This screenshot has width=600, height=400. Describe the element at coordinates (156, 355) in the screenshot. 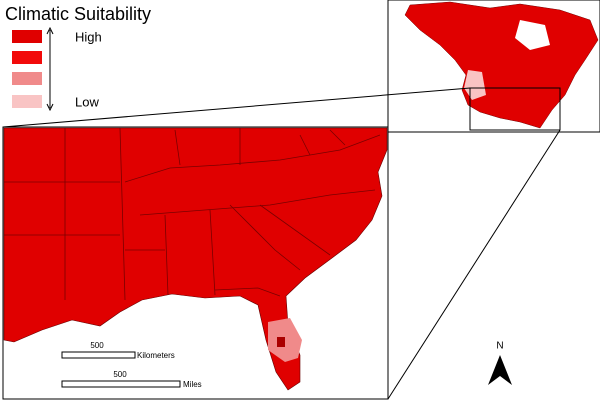

I see `scale-unit: Kilometers` at that location.